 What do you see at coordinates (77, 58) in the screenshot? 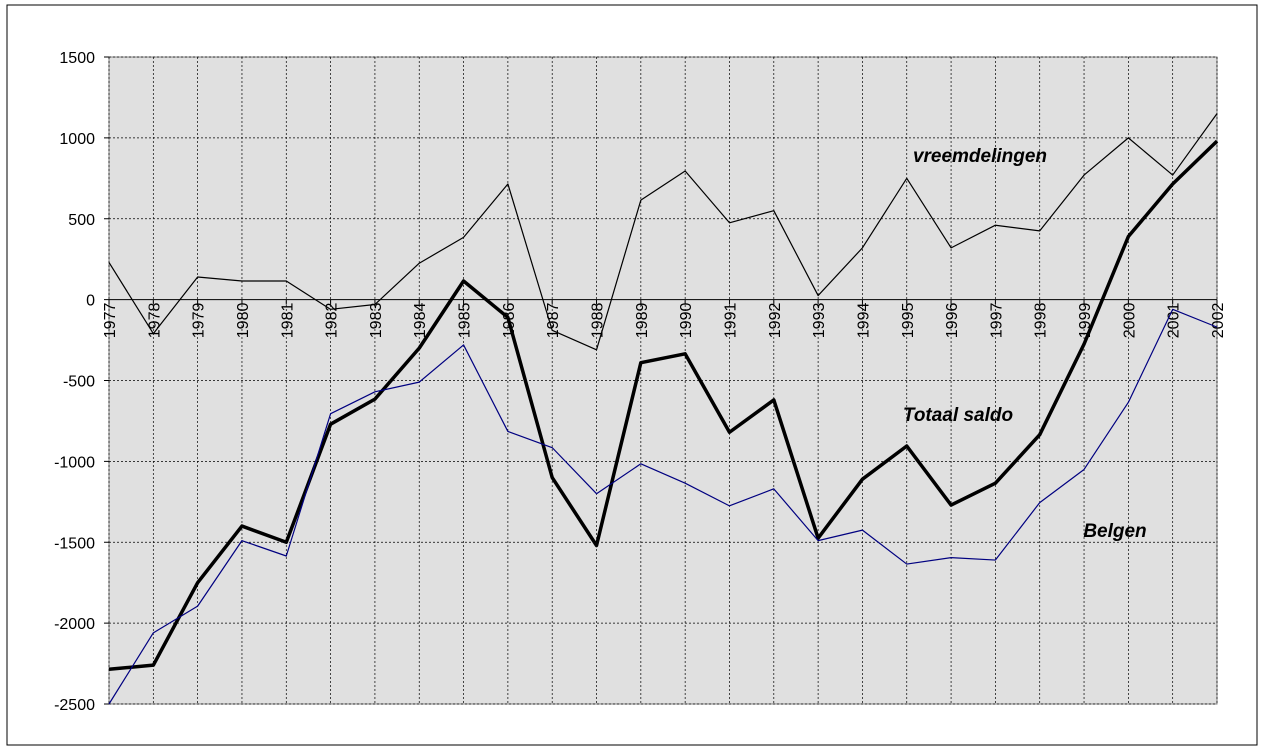
I see `y-tick-label: 1500` at bounding box center [77, 58].